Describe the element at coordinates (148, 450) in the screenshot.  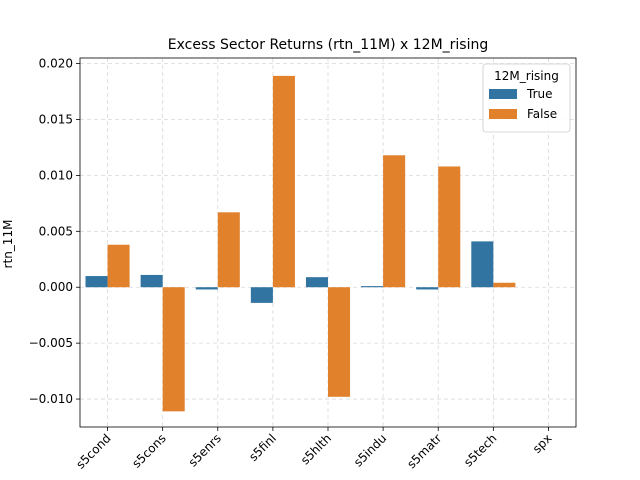
I see `x-tick-label-s5cons: s5cons` at that location.